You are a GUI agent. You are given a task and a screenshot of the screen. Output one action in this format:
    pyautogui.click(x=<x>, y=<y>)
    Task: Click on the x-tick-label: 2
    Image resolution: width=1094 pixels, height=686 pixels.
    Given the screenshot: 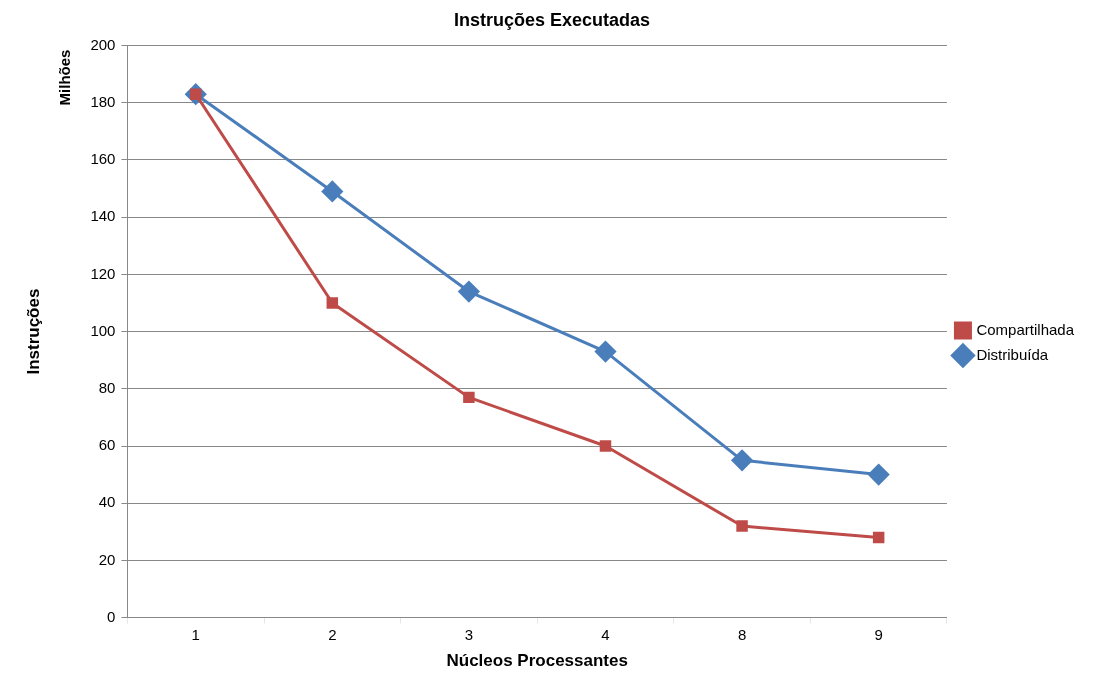 What is the action you would take?
    pyautogui.click(x=332, y=634)
    